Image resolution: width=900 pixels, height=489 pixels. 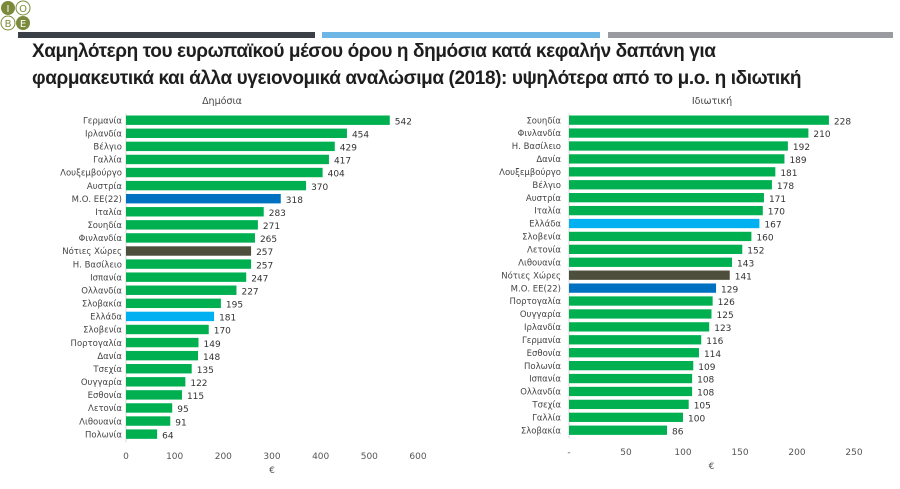 I want to click on tick-label: 400, so click(x=320, y=457).